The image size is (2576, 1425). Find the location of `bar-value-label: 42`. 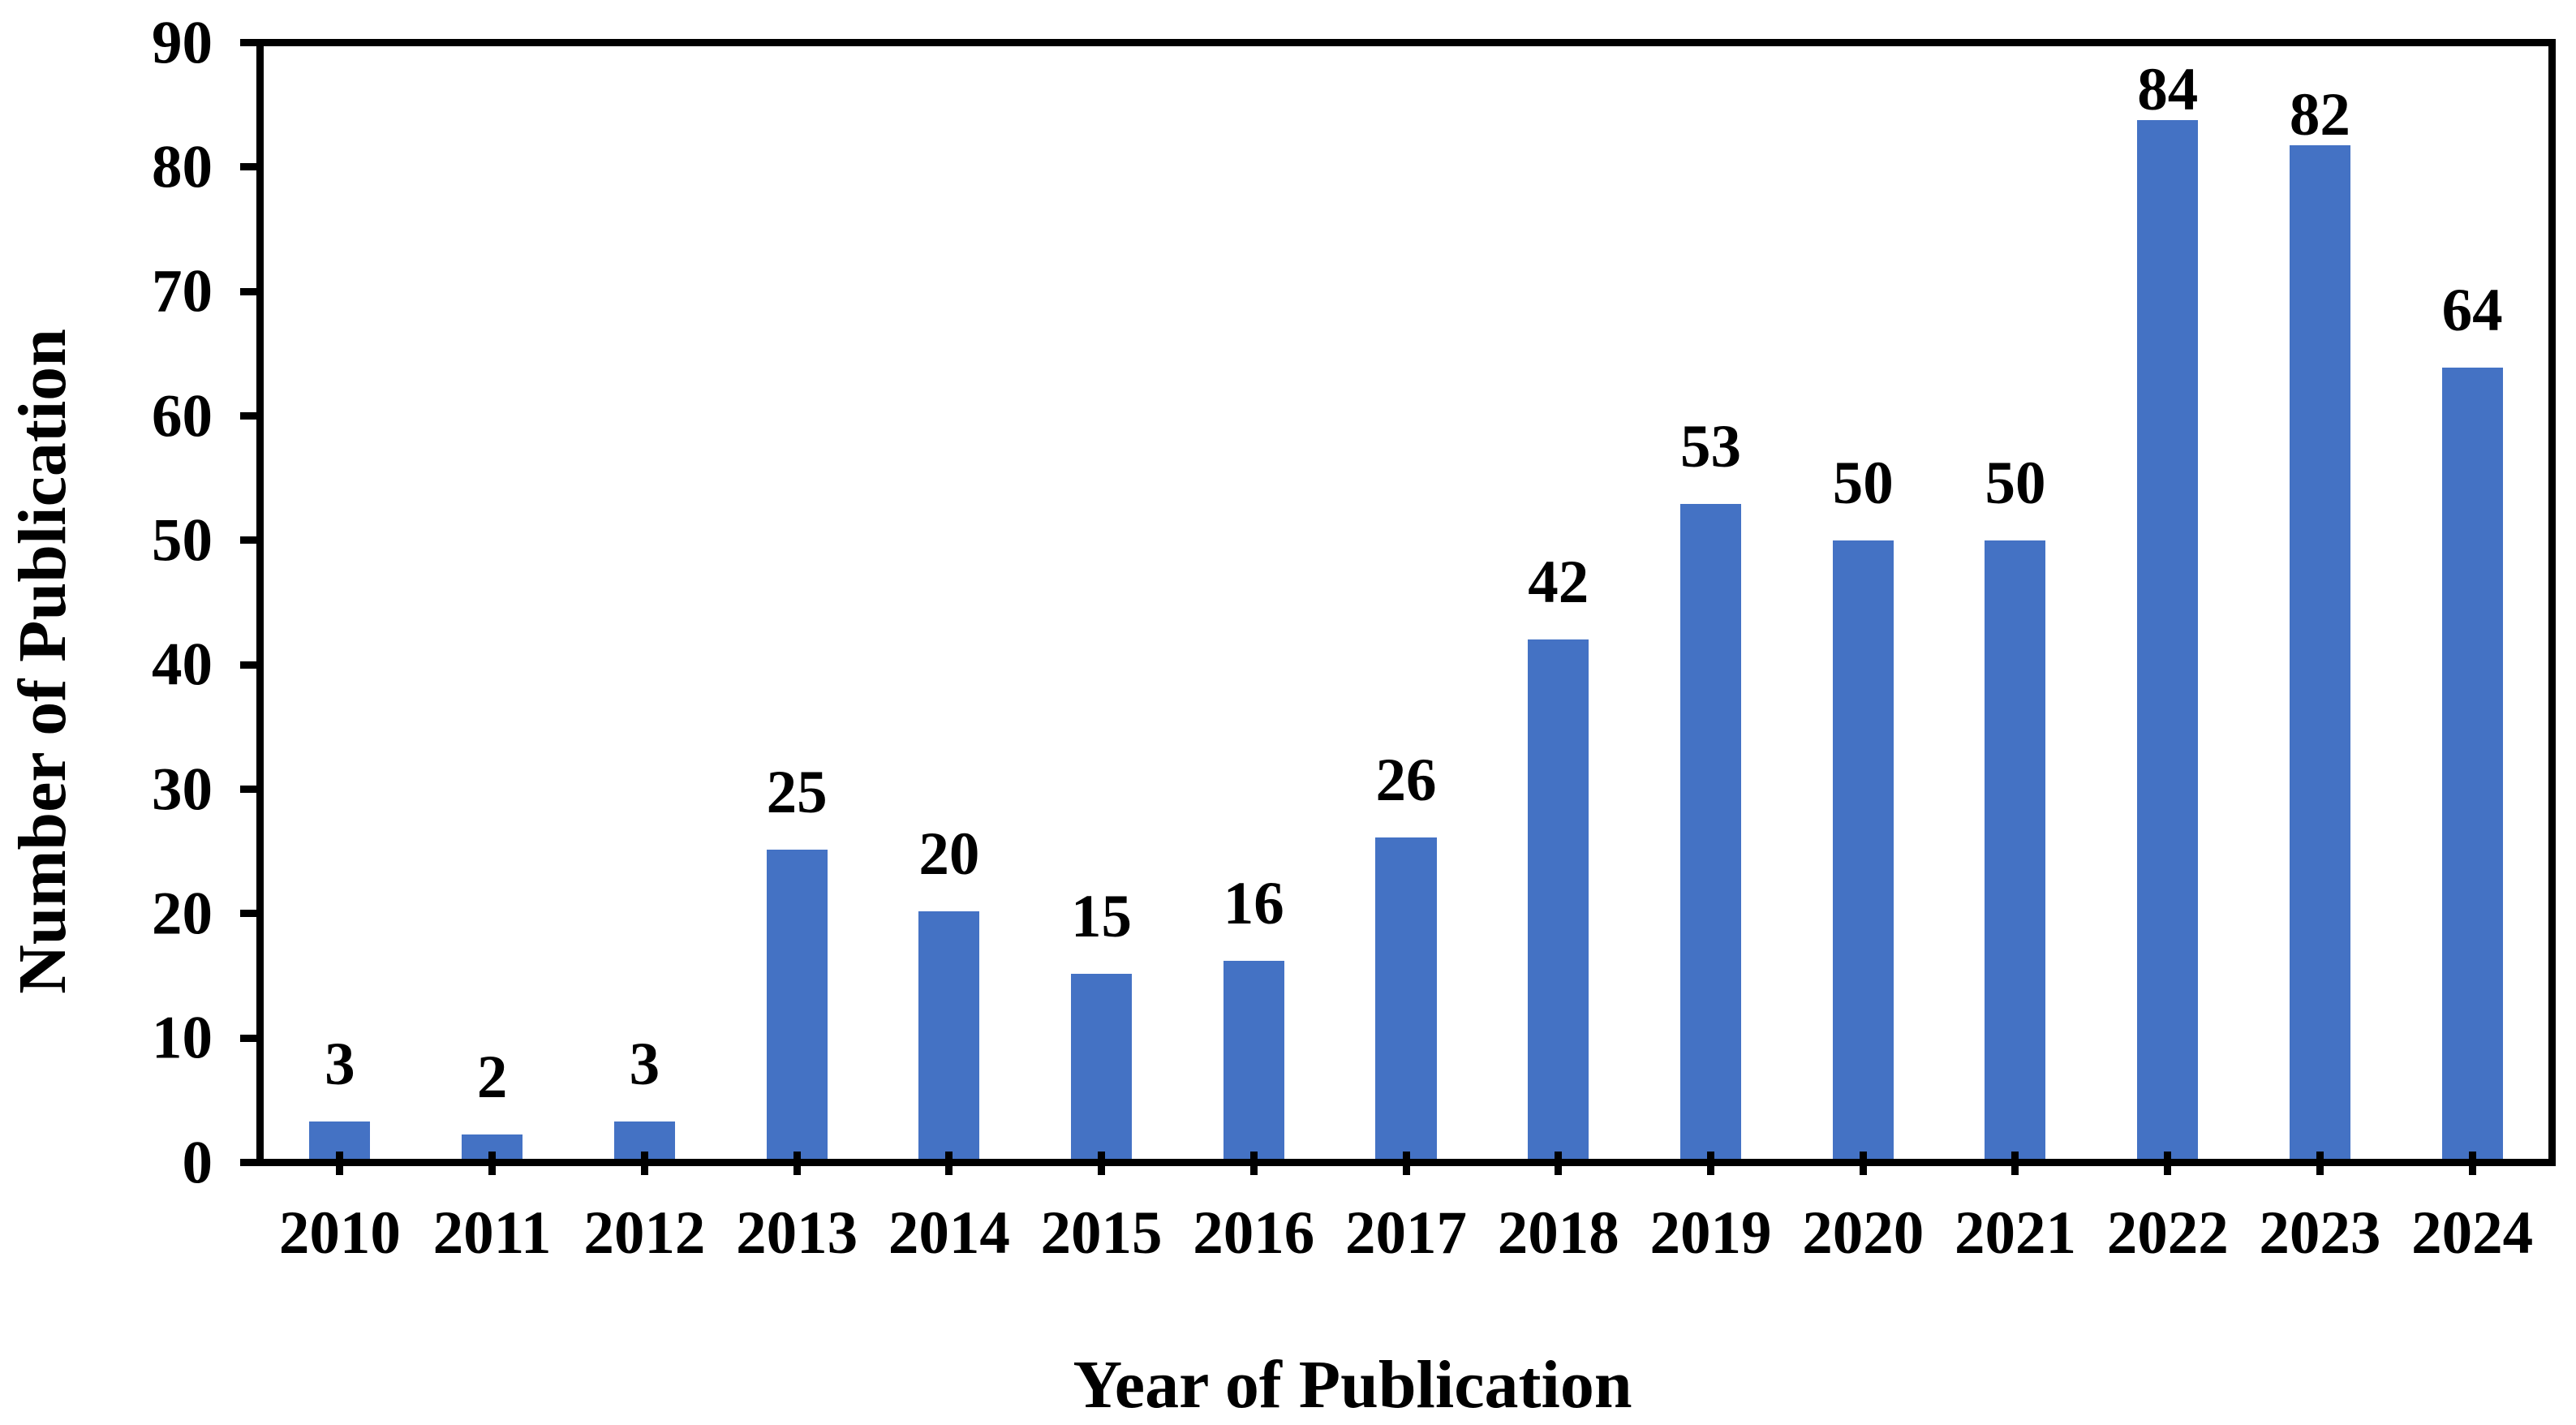

bar-value-label: 42 is located at coordinates (1558, 583).